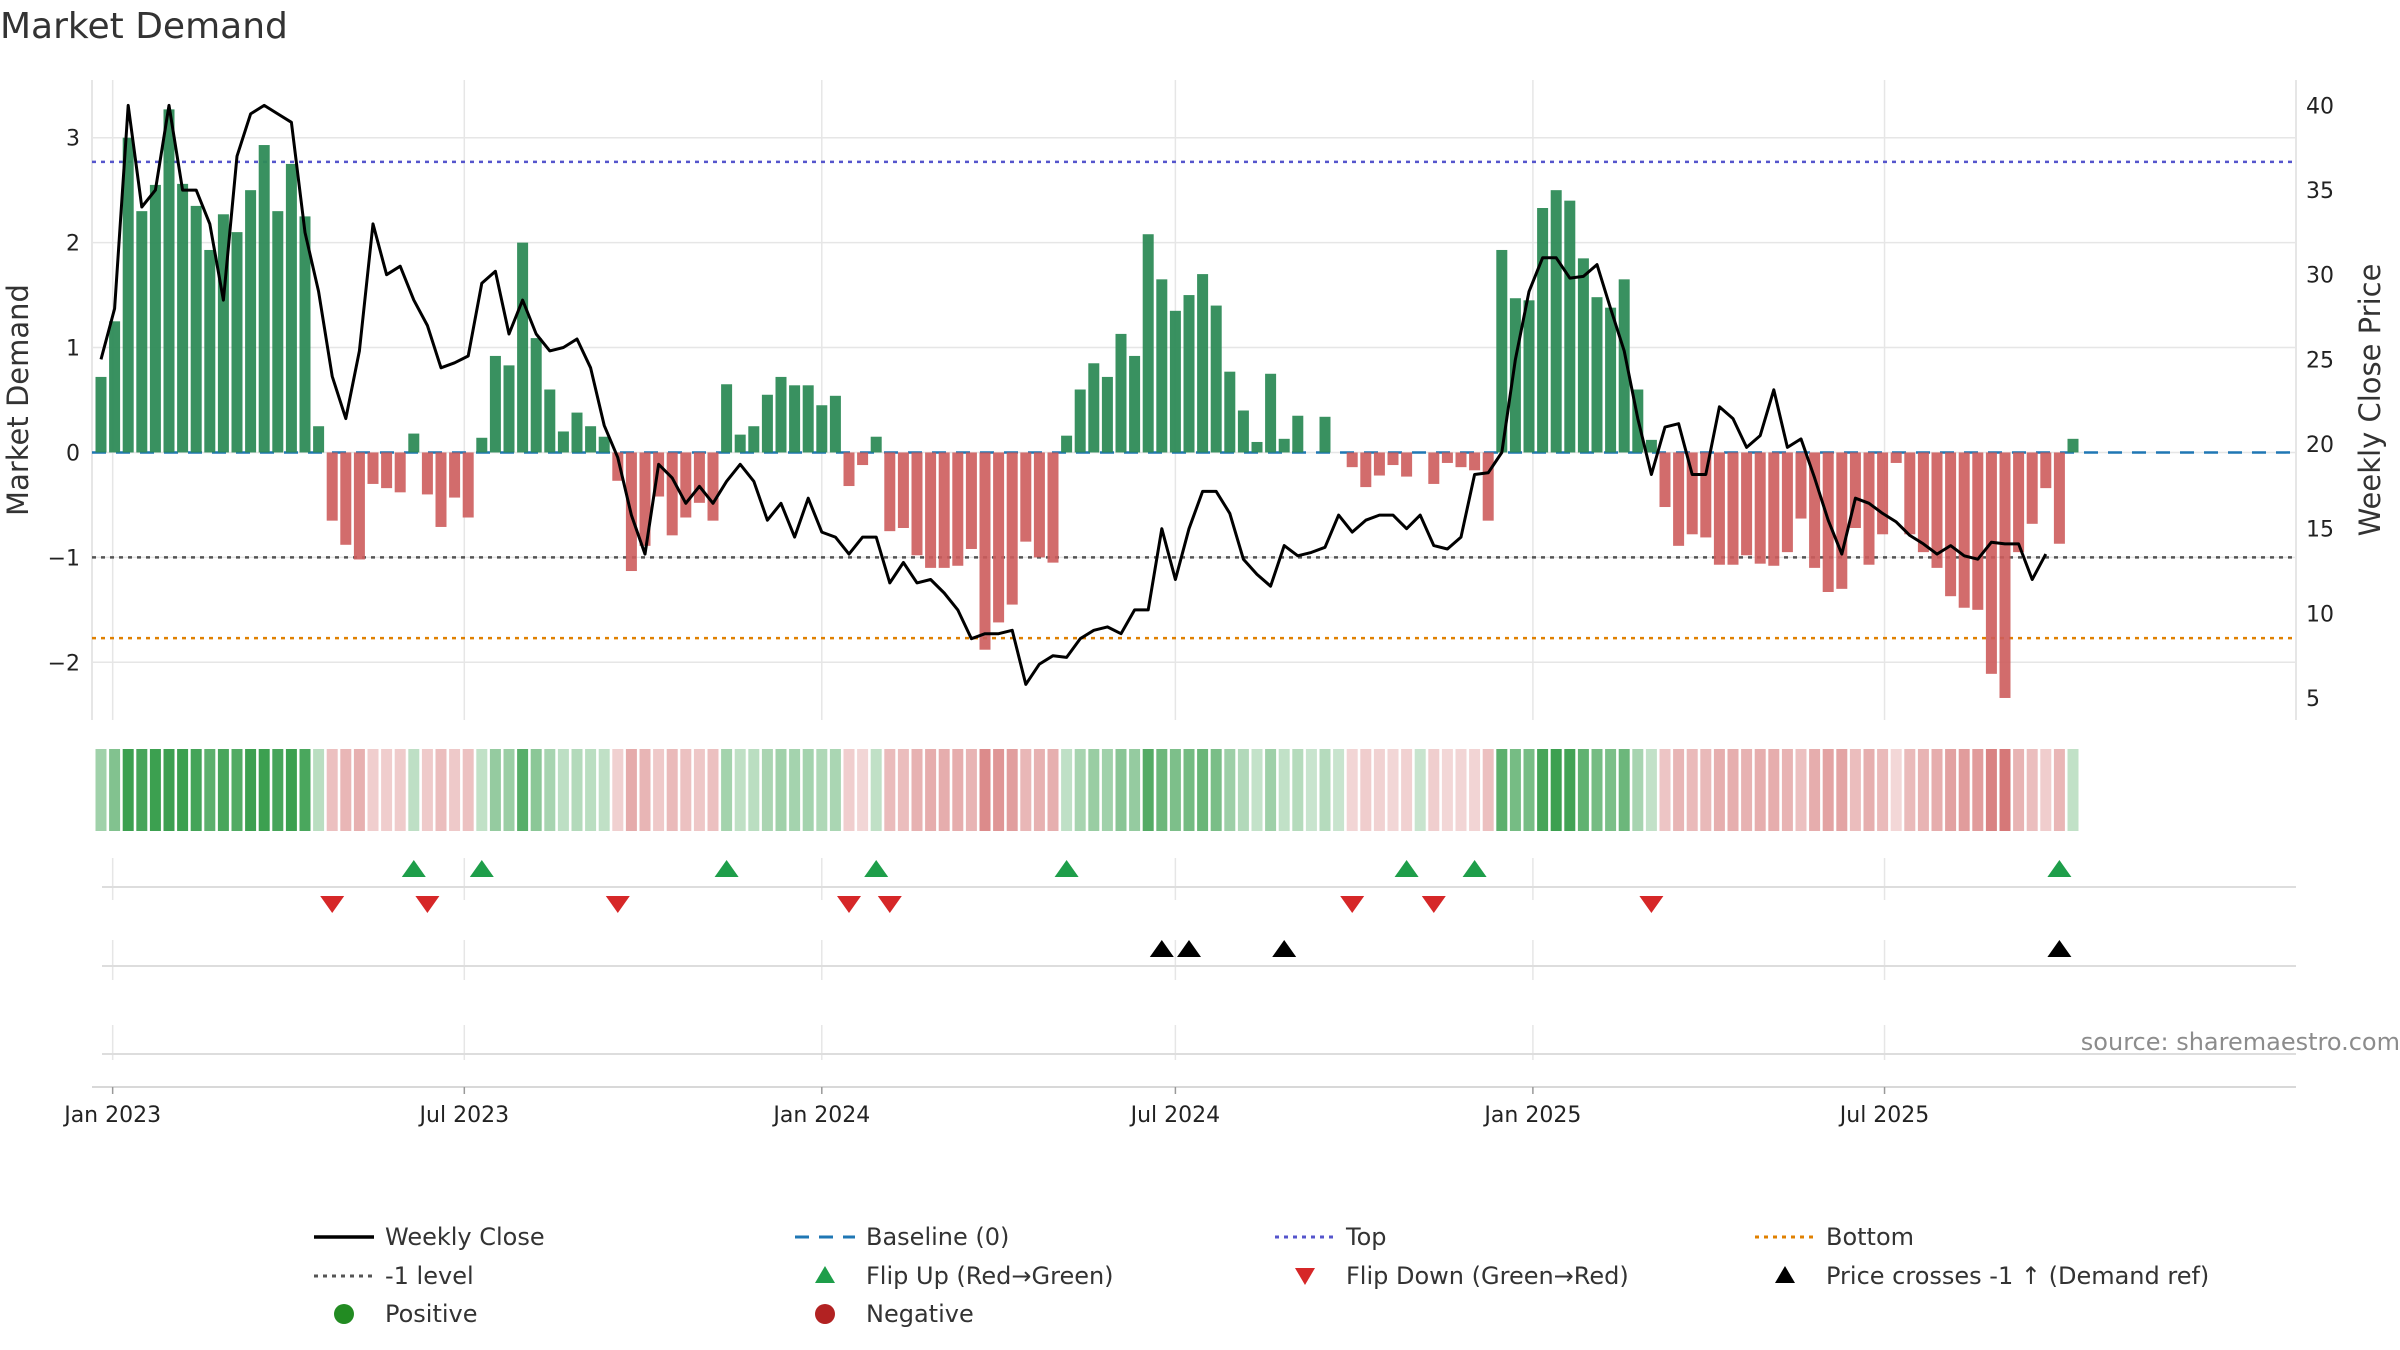 This screenshot has width=2400, height=1350. I want to click on legend-swatch-flip-up, so click(825, 1274).